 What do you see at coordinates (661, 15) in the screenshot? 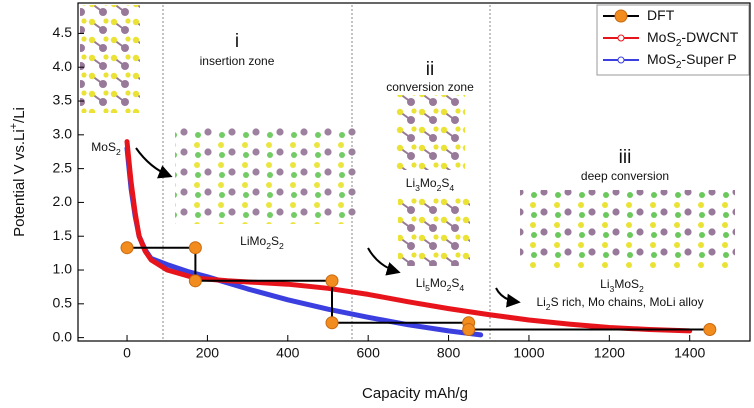
I see `legend-label: DFT` at bounding box center [661, 15].